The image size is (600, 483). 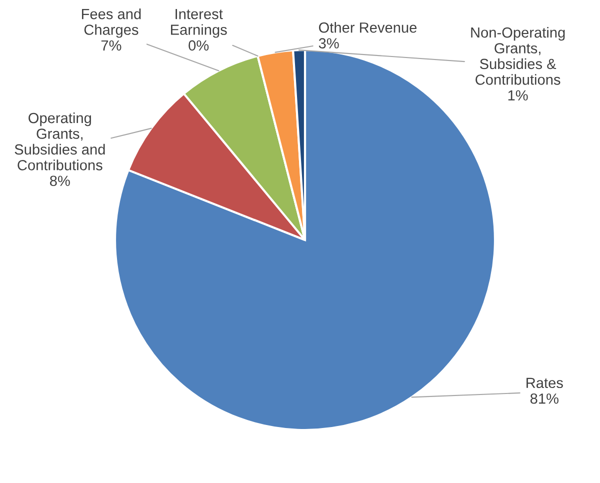 I want to click on slice-label: Rates, so click(x=544, y=383).